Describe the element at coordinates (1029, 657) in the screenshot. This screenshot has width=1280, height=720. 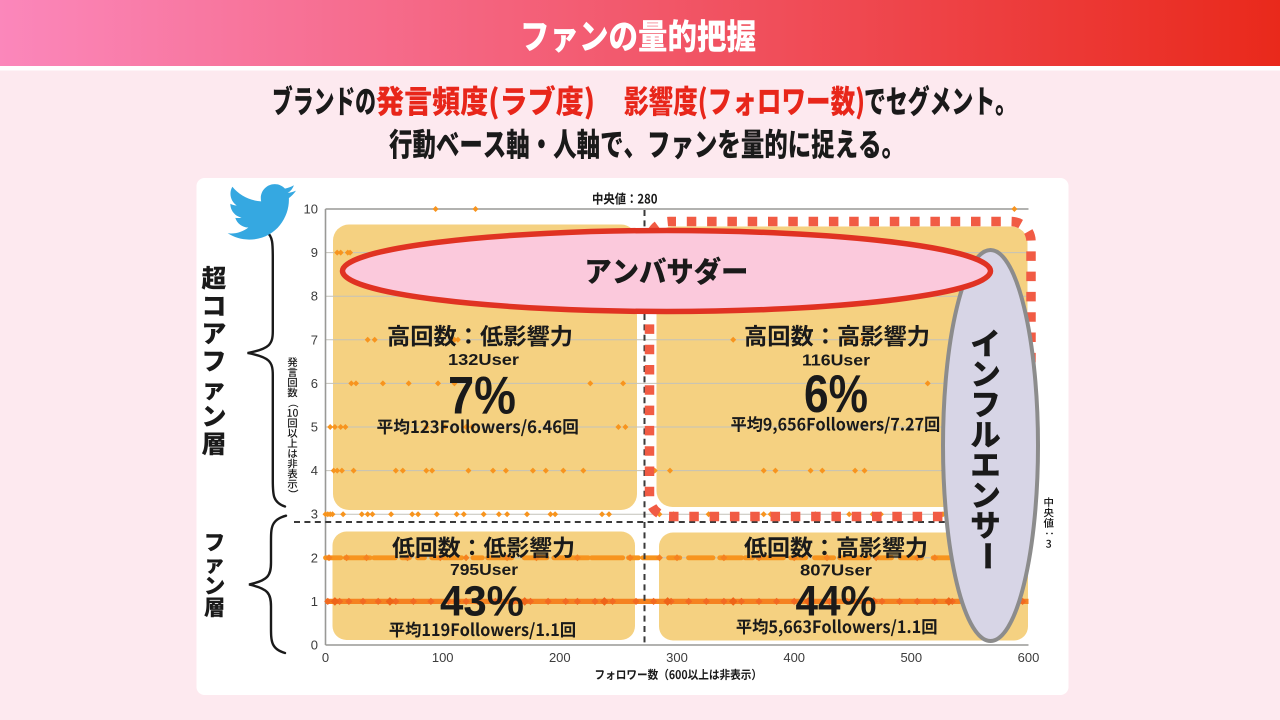
I see `svg-text: 600` at that location.